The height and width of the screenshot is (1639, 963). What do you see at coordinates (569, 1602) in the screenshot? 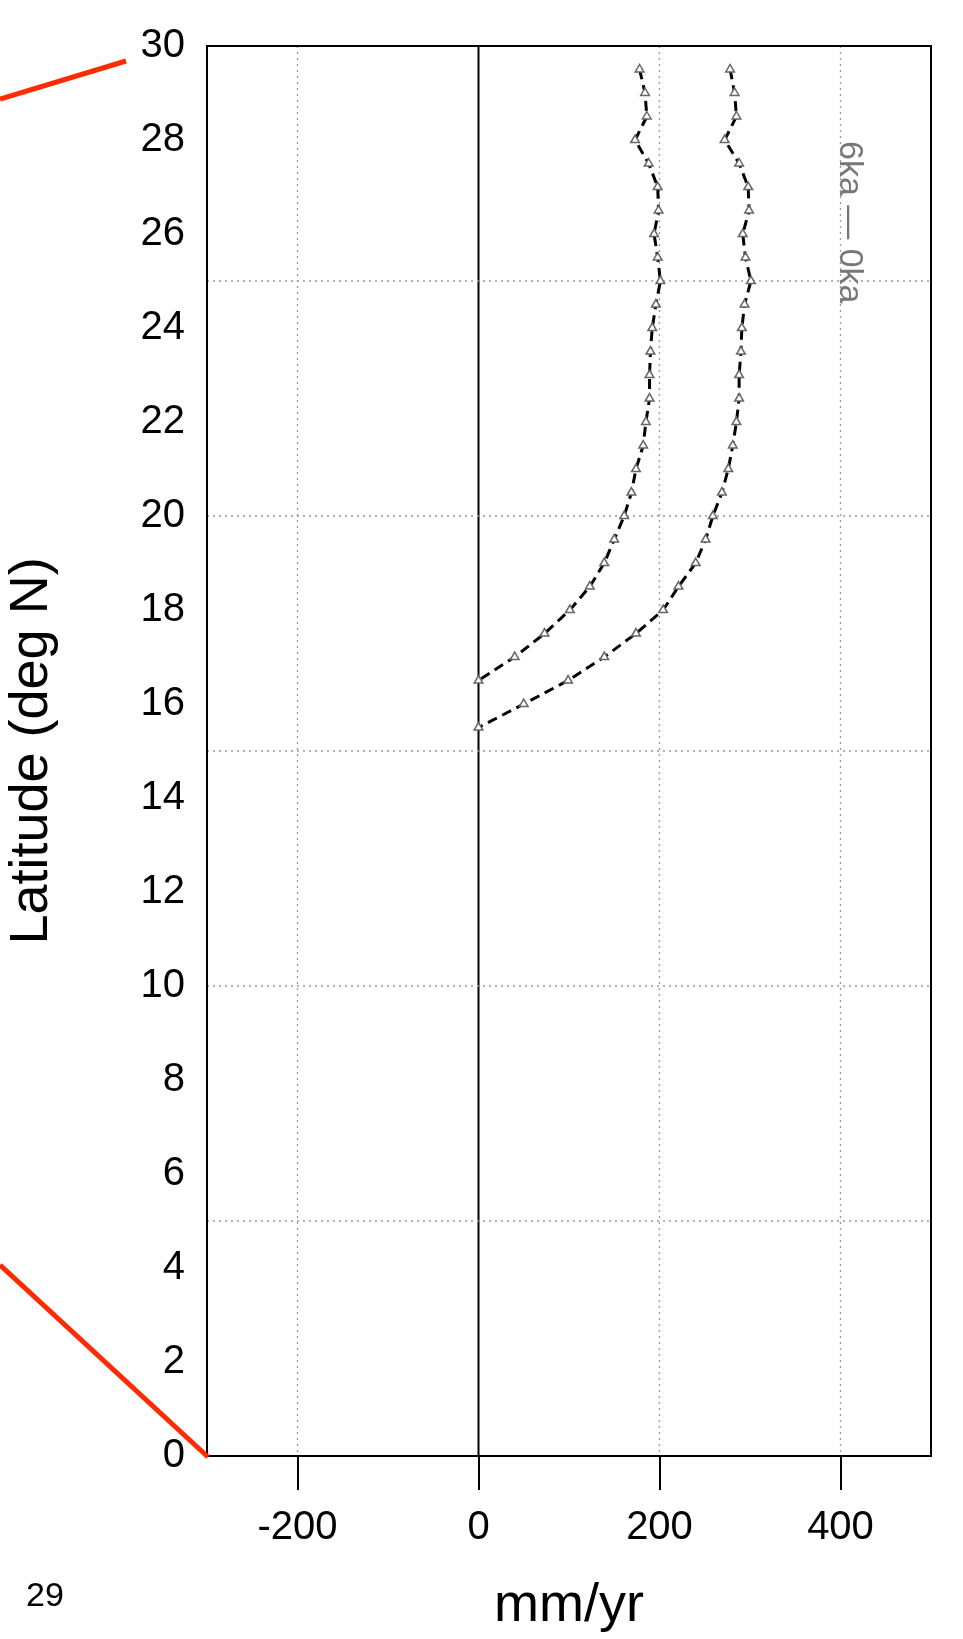
I see `x-axis-title: mm/yr` at bounding box center [569, 1602].